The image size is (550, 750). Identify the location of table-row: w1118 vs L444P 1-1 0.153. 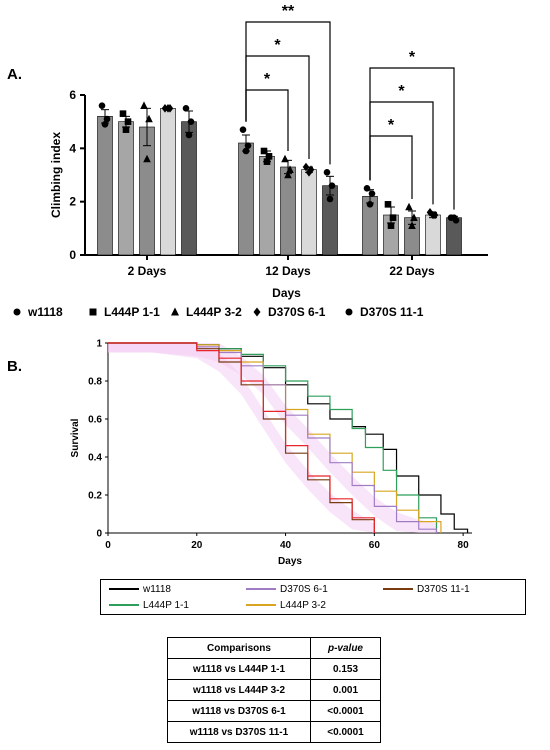
(274, 669).